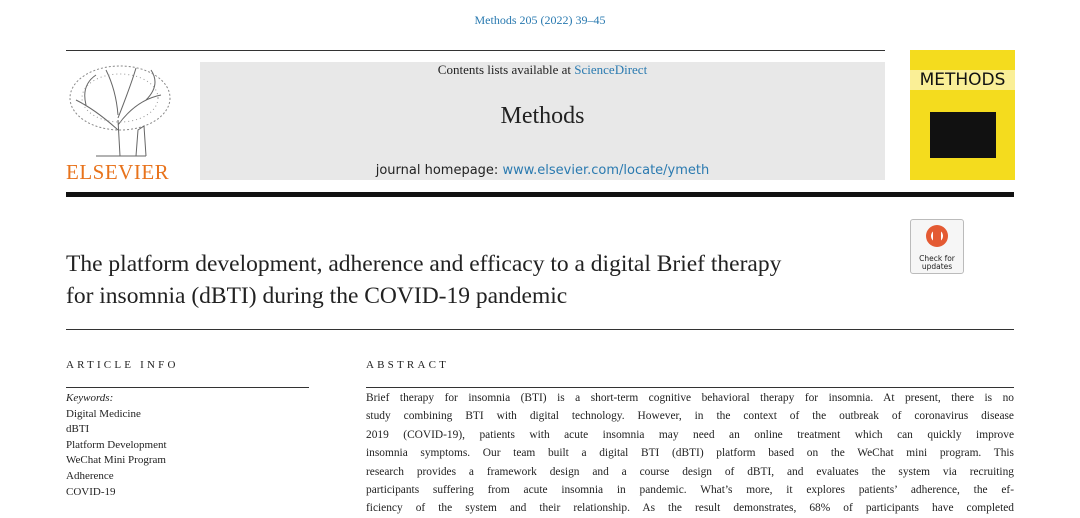  What do you see at coordinates (504, 69) in the screenshot?
I see `contents-prefix: Contents lists available at` at bounding box center [504, 69].